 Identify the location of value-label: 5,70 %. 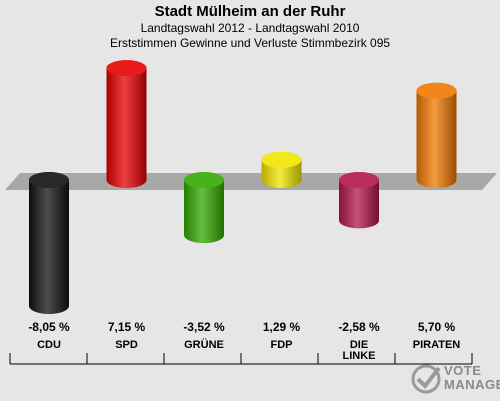
(437, 327).